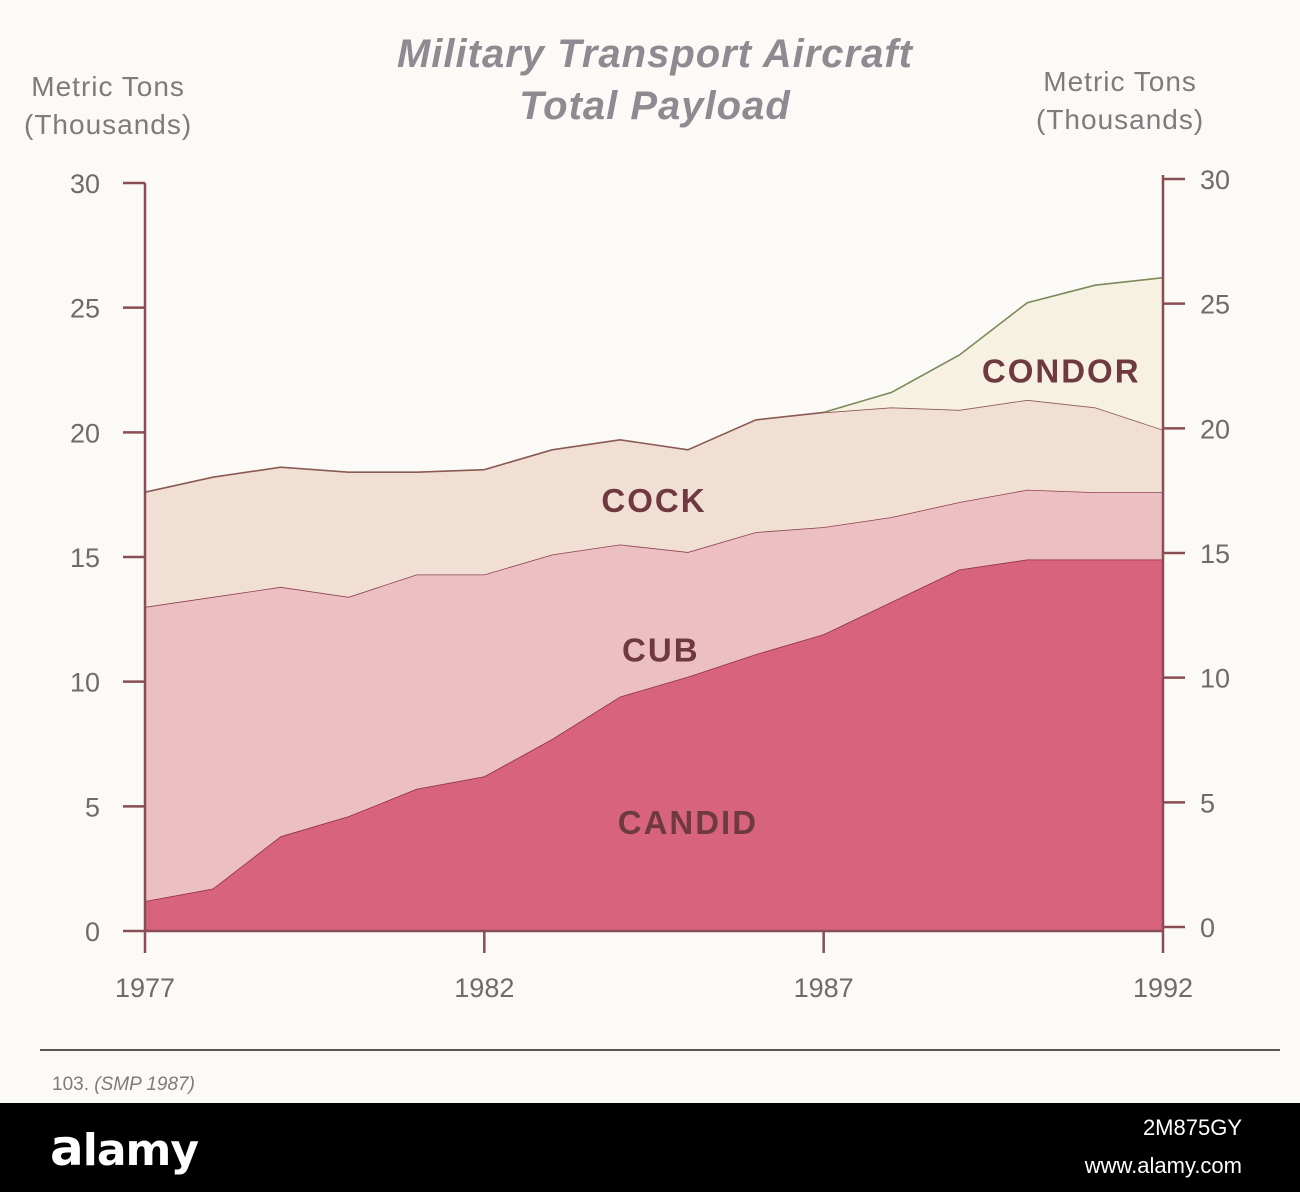 The image size is (1300, 1192). What do you see at coordinates (1215, 429) in the screenshot?
I see `right-y-tick-label-20: 20` at bounding box center [1215, 429].